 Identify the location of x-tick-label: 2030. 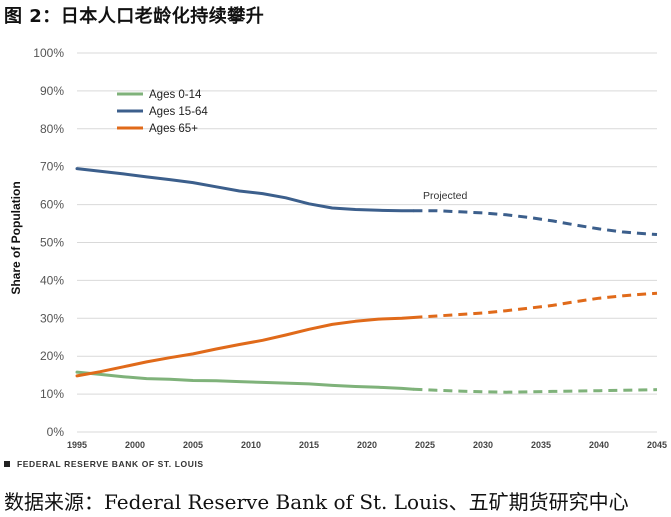
(483, 445).